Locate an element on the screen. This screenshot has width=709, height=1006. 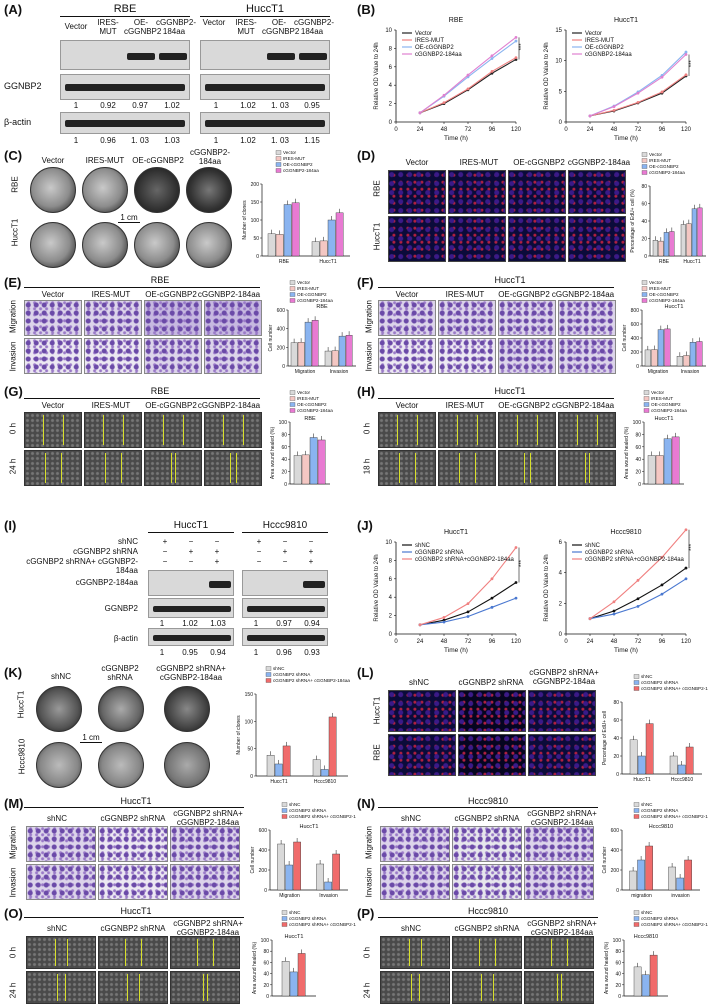
panel-label: (I) is located at coordinates (10, 525).